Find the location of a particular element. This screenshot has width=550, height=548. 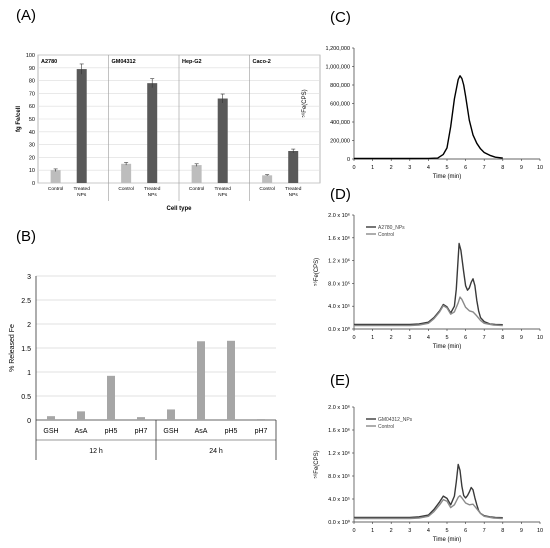

y-tick-label: 1,200,000 is located at coordinates (338, 49).